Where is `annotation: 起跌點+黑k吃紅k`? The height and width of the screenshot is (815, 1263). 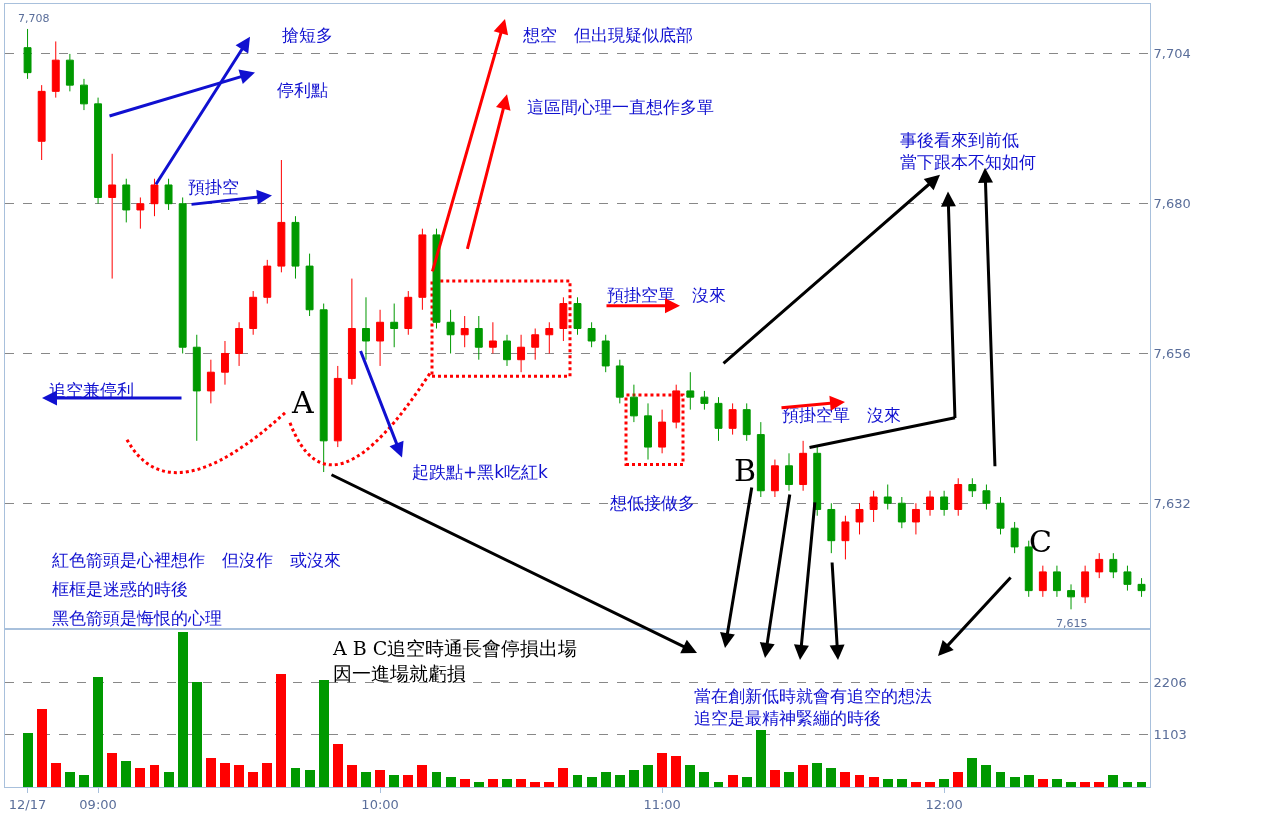 annotation: 起跌點+黑k吃紅k is located at coordinates (480, 472).